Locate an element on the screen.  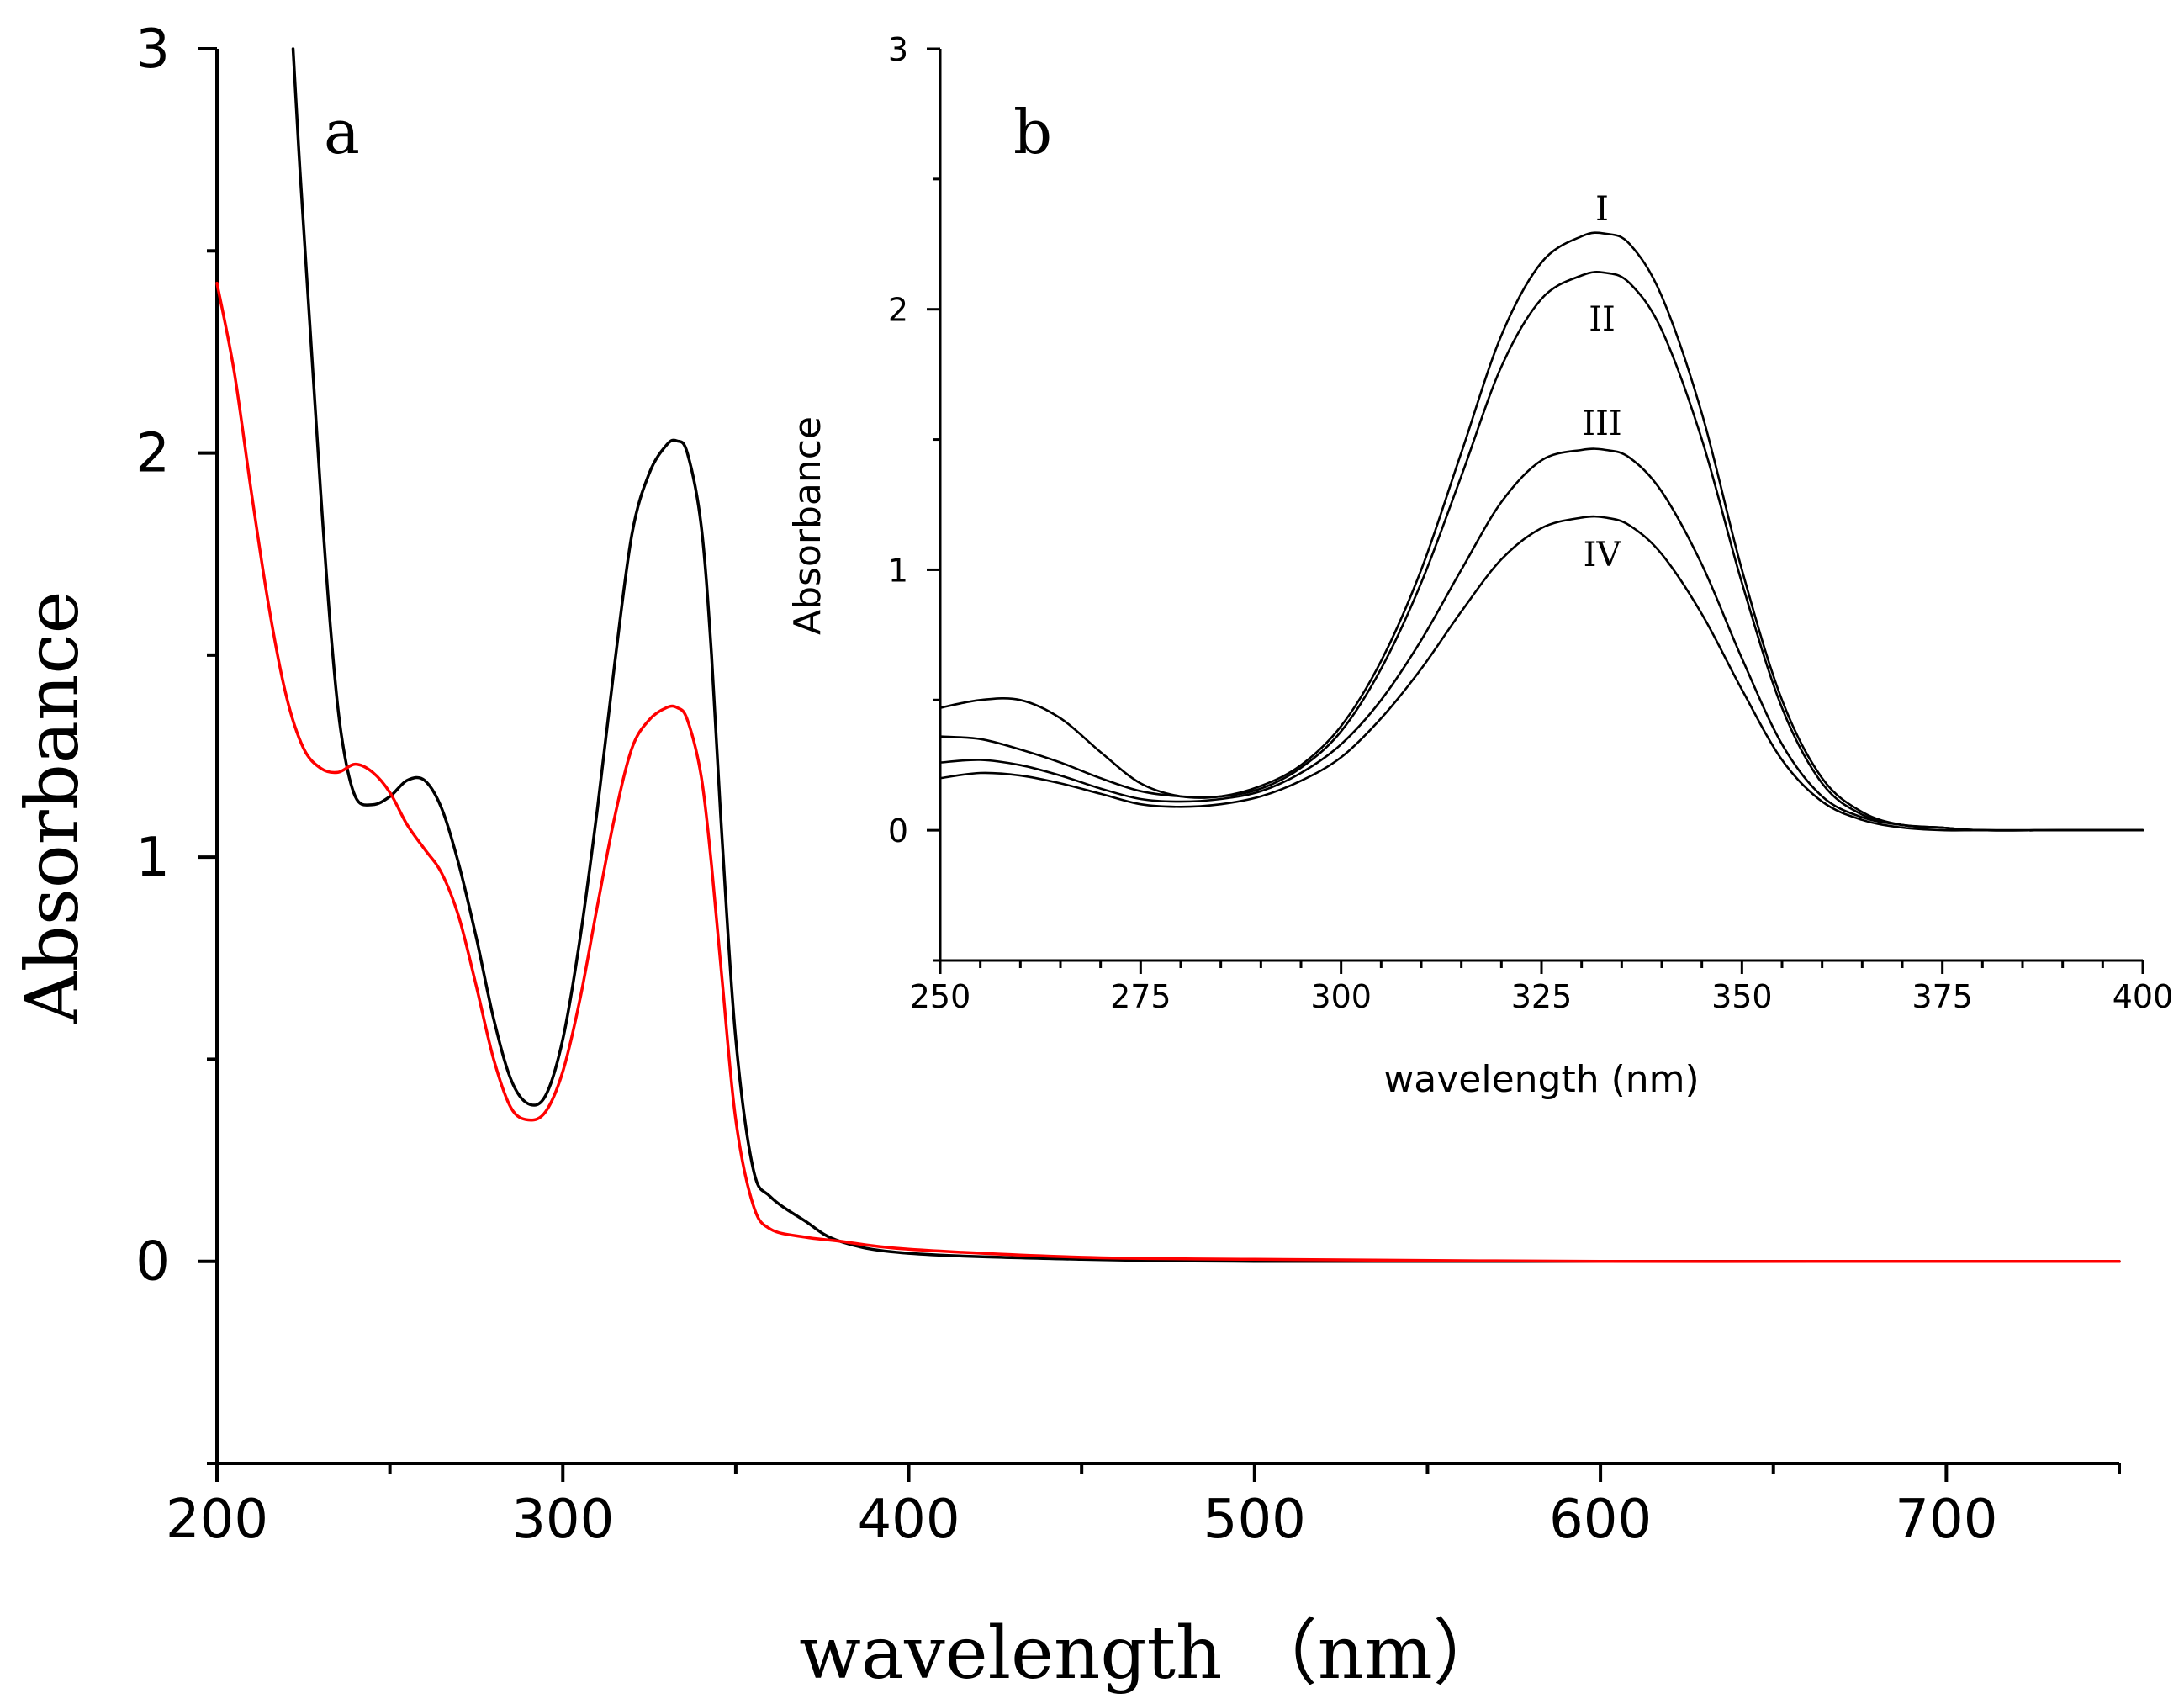
series-label-III: III is located at coordinates (1601, 424).